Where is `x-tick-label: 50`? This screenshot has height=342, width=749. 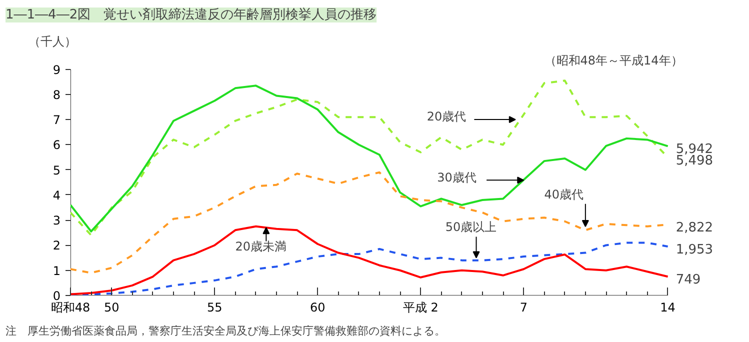
x-tick-label: 50 is located at coordinates (112, 307).